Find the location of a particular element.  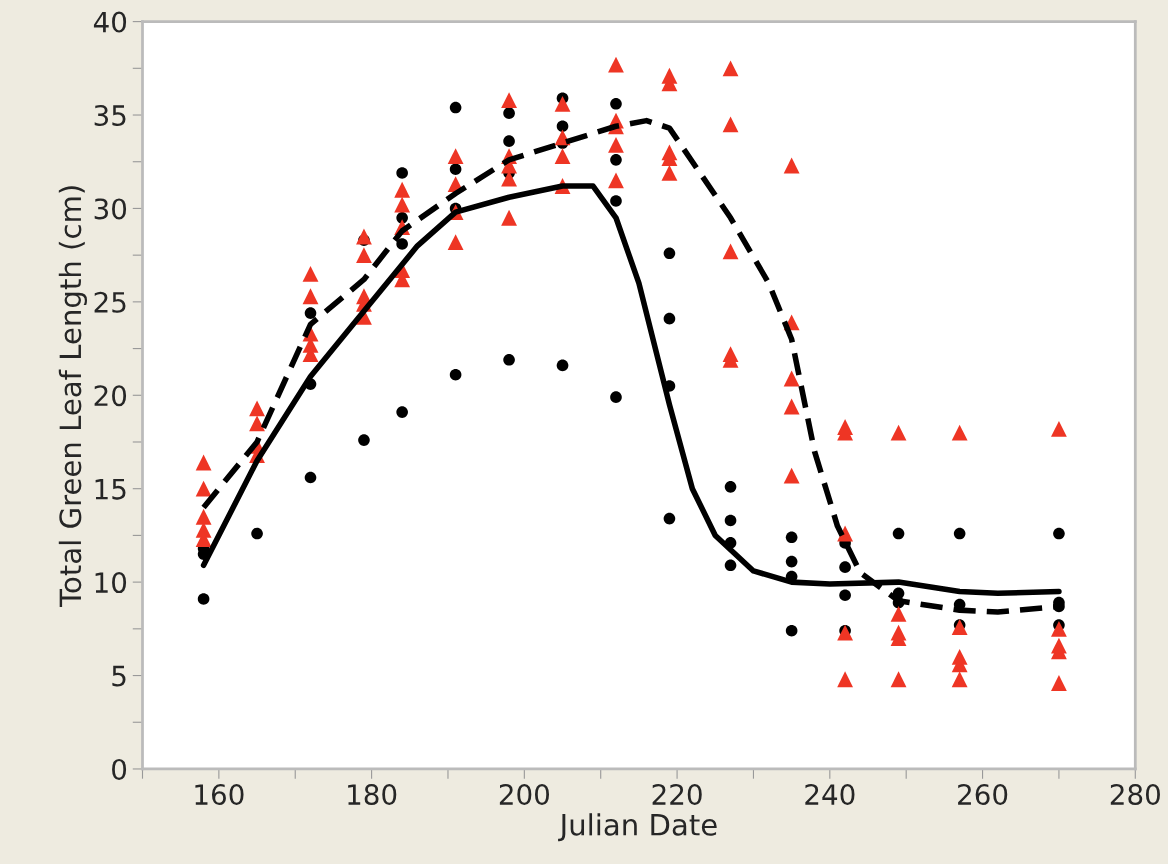

y-tick-label: 5 is located at coordinates (119, 676).